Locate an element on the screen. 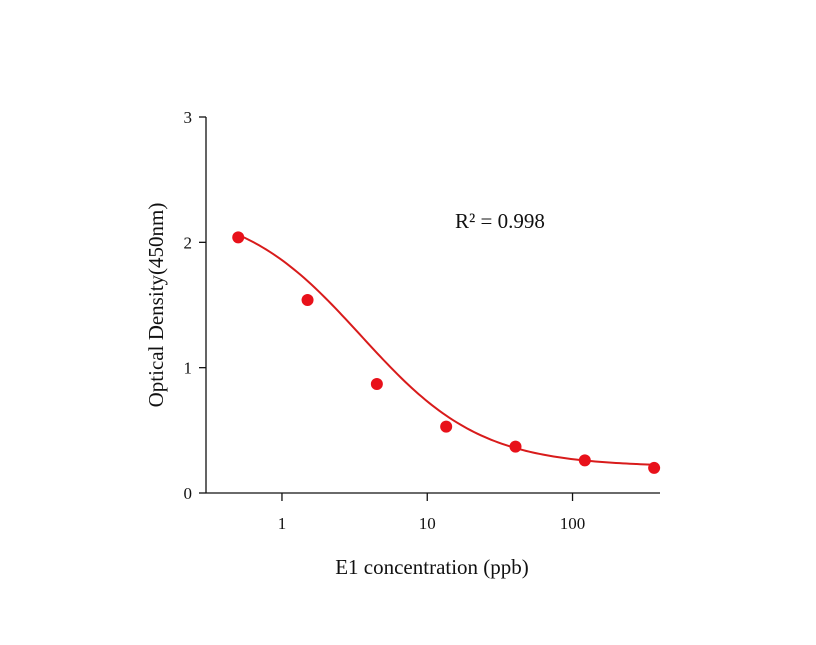 The width and height of the screenshot is (816, 645). x-tick-label: 100 is located at coordinates (573, 523).